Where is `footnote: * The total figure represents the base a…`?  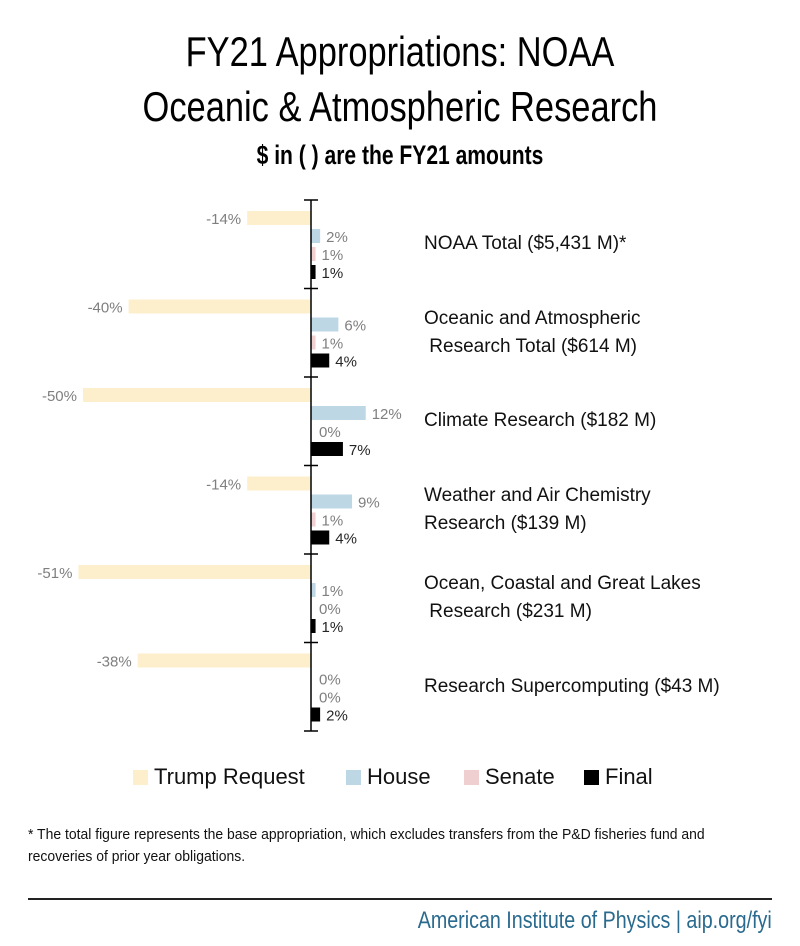
footnote: * The total figure represents the base a… is located at coordinates (366, 845).